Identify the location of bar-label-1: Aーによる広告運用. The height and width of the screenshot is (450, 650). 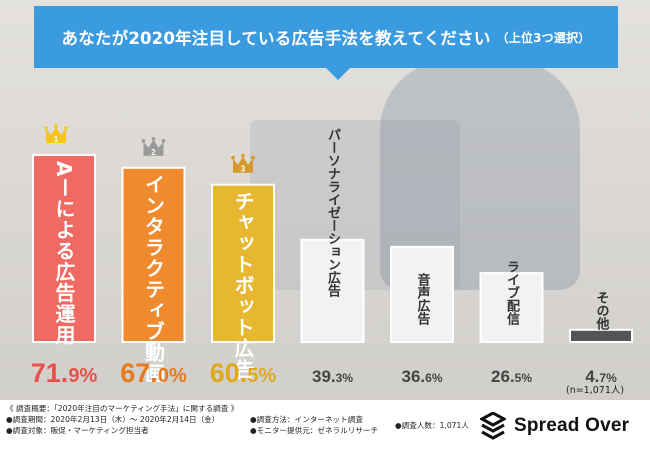
(64, 253).